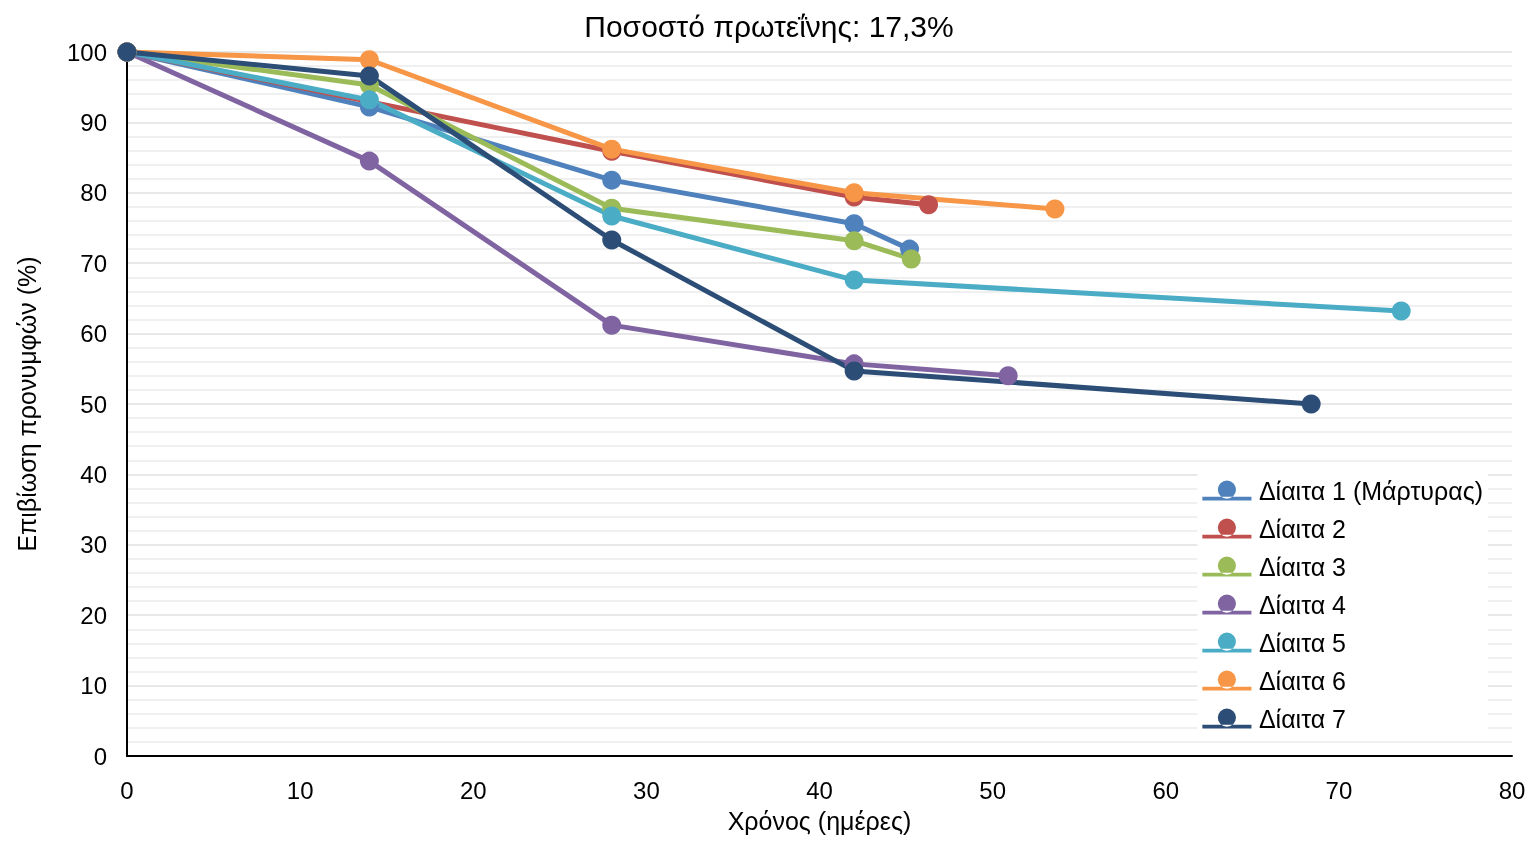  What do you see at coordinates (93, 545) in the screenshot?
I see `y-tick-label: 30` at bounding box center [93, 545].